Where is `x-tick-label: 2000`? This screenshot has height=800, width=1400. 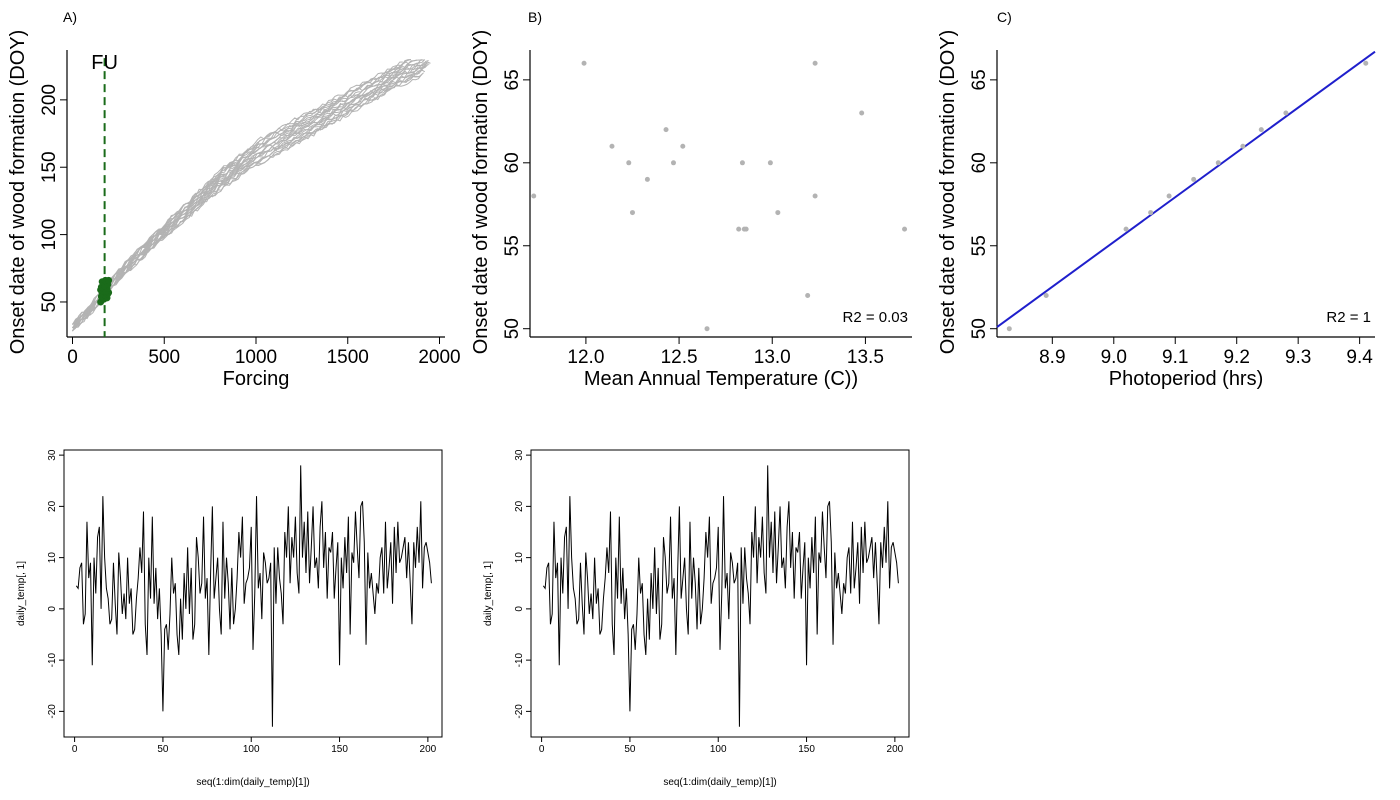 x-tick-label: 2000 is located at coordinates (439, 357).